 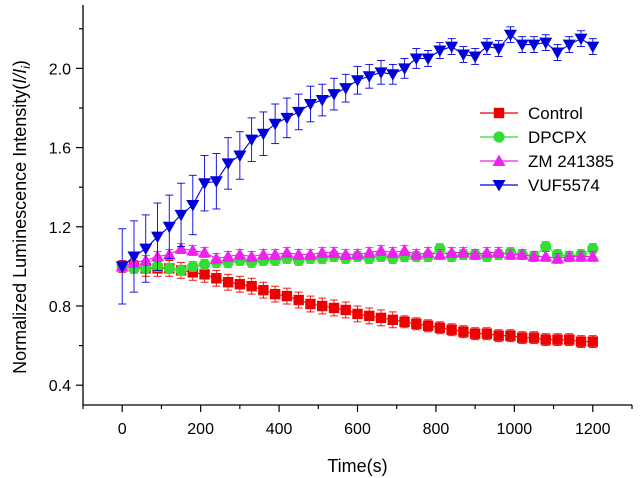 I want to click on y-axis-label: Normalized Luminescence Intensity(I/Ii), so click(x=21, y=217).